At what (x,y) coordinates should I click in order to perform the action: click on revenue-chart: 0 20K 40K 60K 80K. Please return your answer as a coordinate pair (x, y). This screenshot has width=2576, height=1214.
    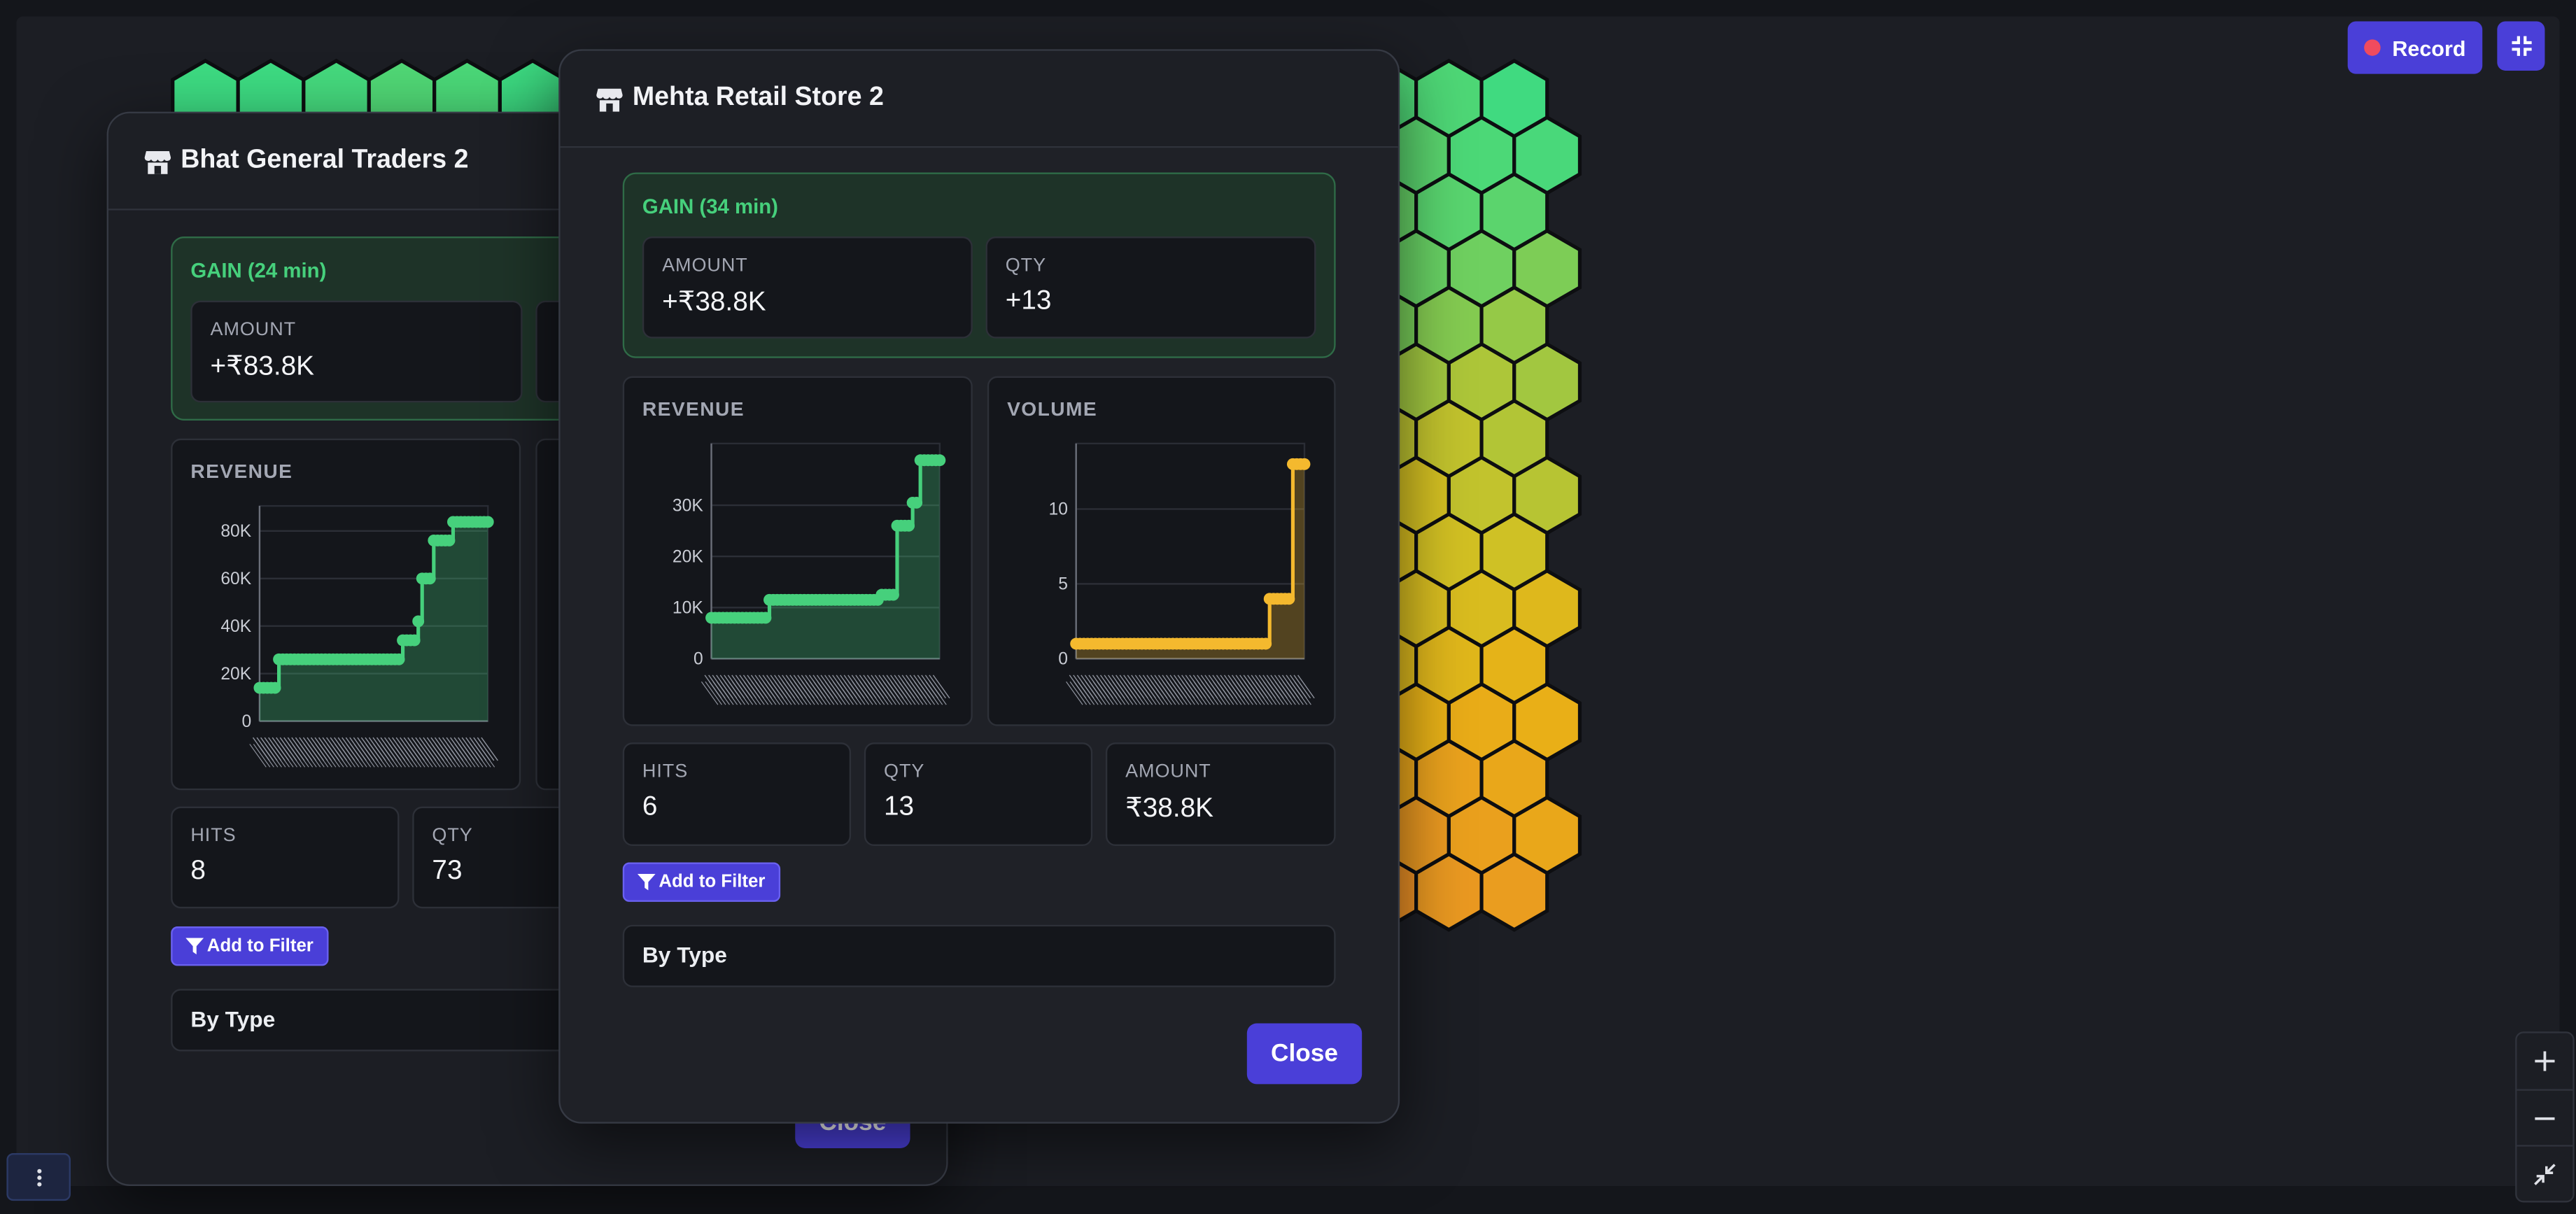
    Looking at the image, I should click on (359, 636).